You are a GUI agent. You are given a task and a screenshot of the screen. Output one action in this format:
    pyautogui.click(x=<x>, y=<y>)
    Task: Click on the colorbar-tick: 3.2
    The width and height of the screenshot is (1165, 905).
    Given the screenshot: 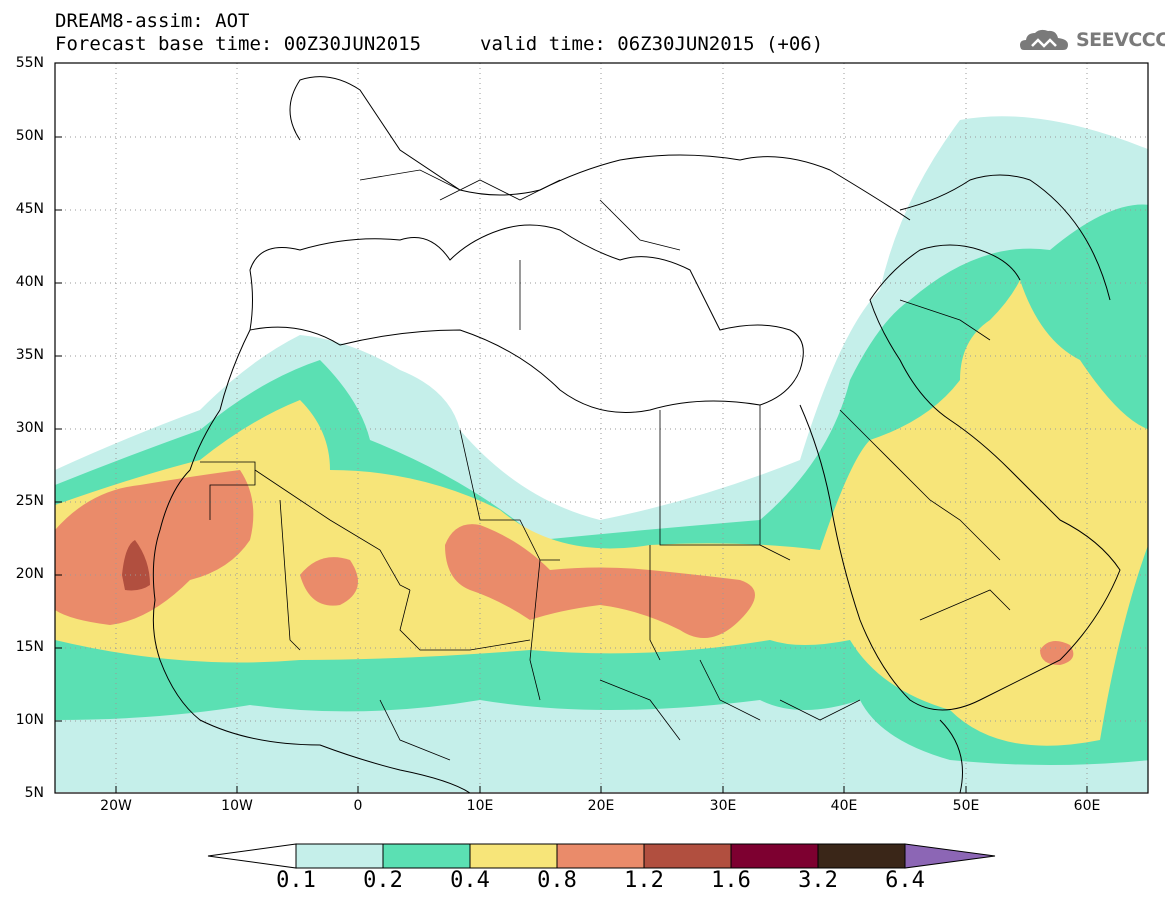 What is the action you would take?
    pyautogui.click(x=818, y=880)
    